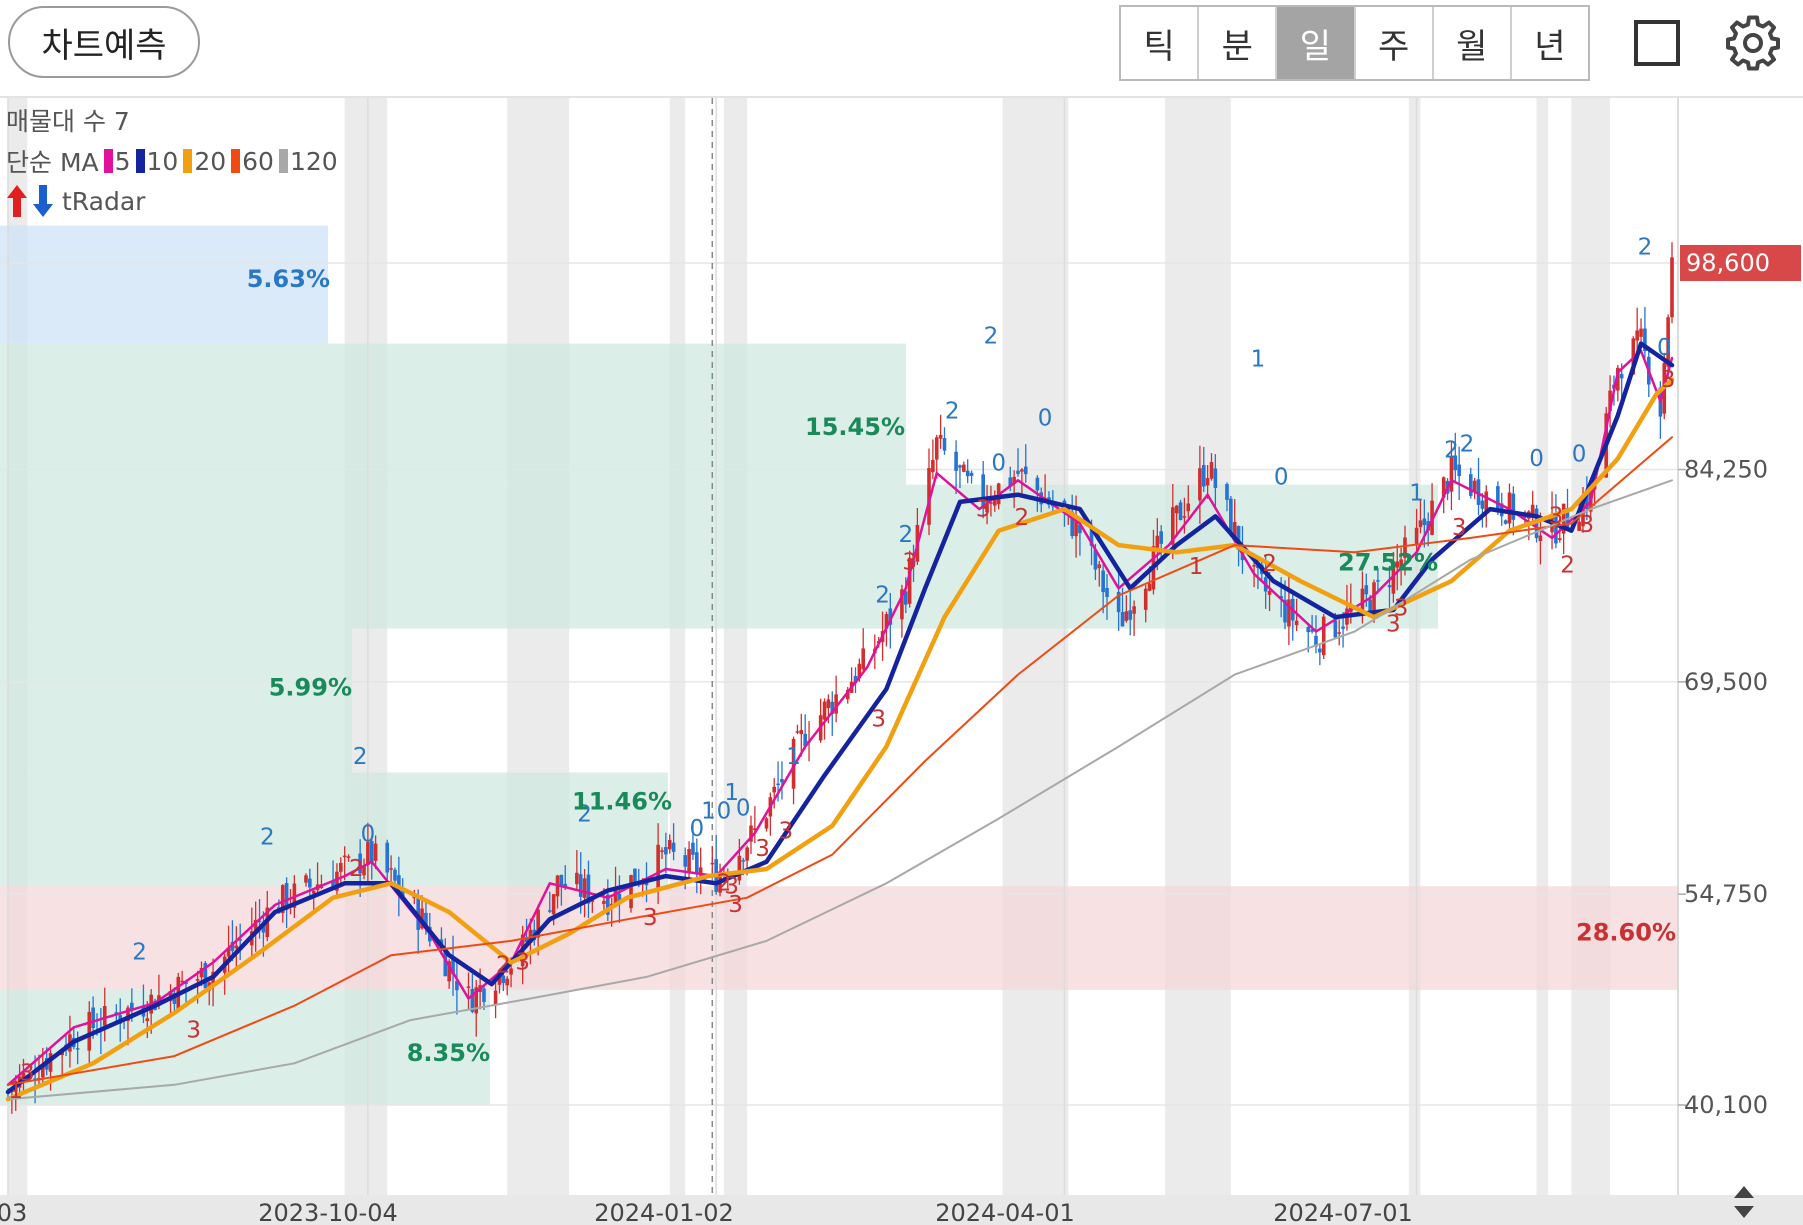 Image resolution: width=1803 pixels, height=1225 pixels. Describe the element at coordinates (1626, 932) in the screenshot. I see `zone-percent-label: 28.60%` at that location.